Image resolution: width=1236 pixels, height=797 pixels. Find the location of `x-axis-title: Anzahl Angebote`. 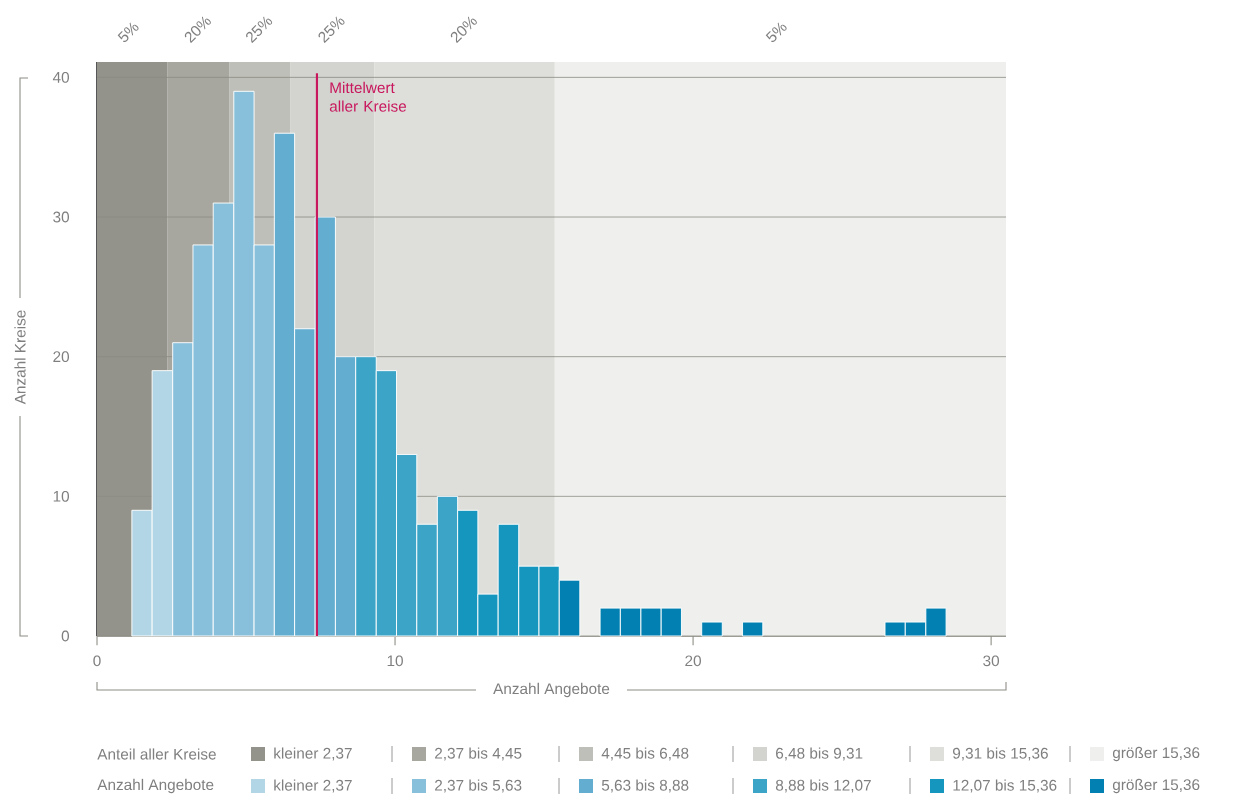

x-axis-title: Anzahl Angebote is located at coordinates (551, 690).